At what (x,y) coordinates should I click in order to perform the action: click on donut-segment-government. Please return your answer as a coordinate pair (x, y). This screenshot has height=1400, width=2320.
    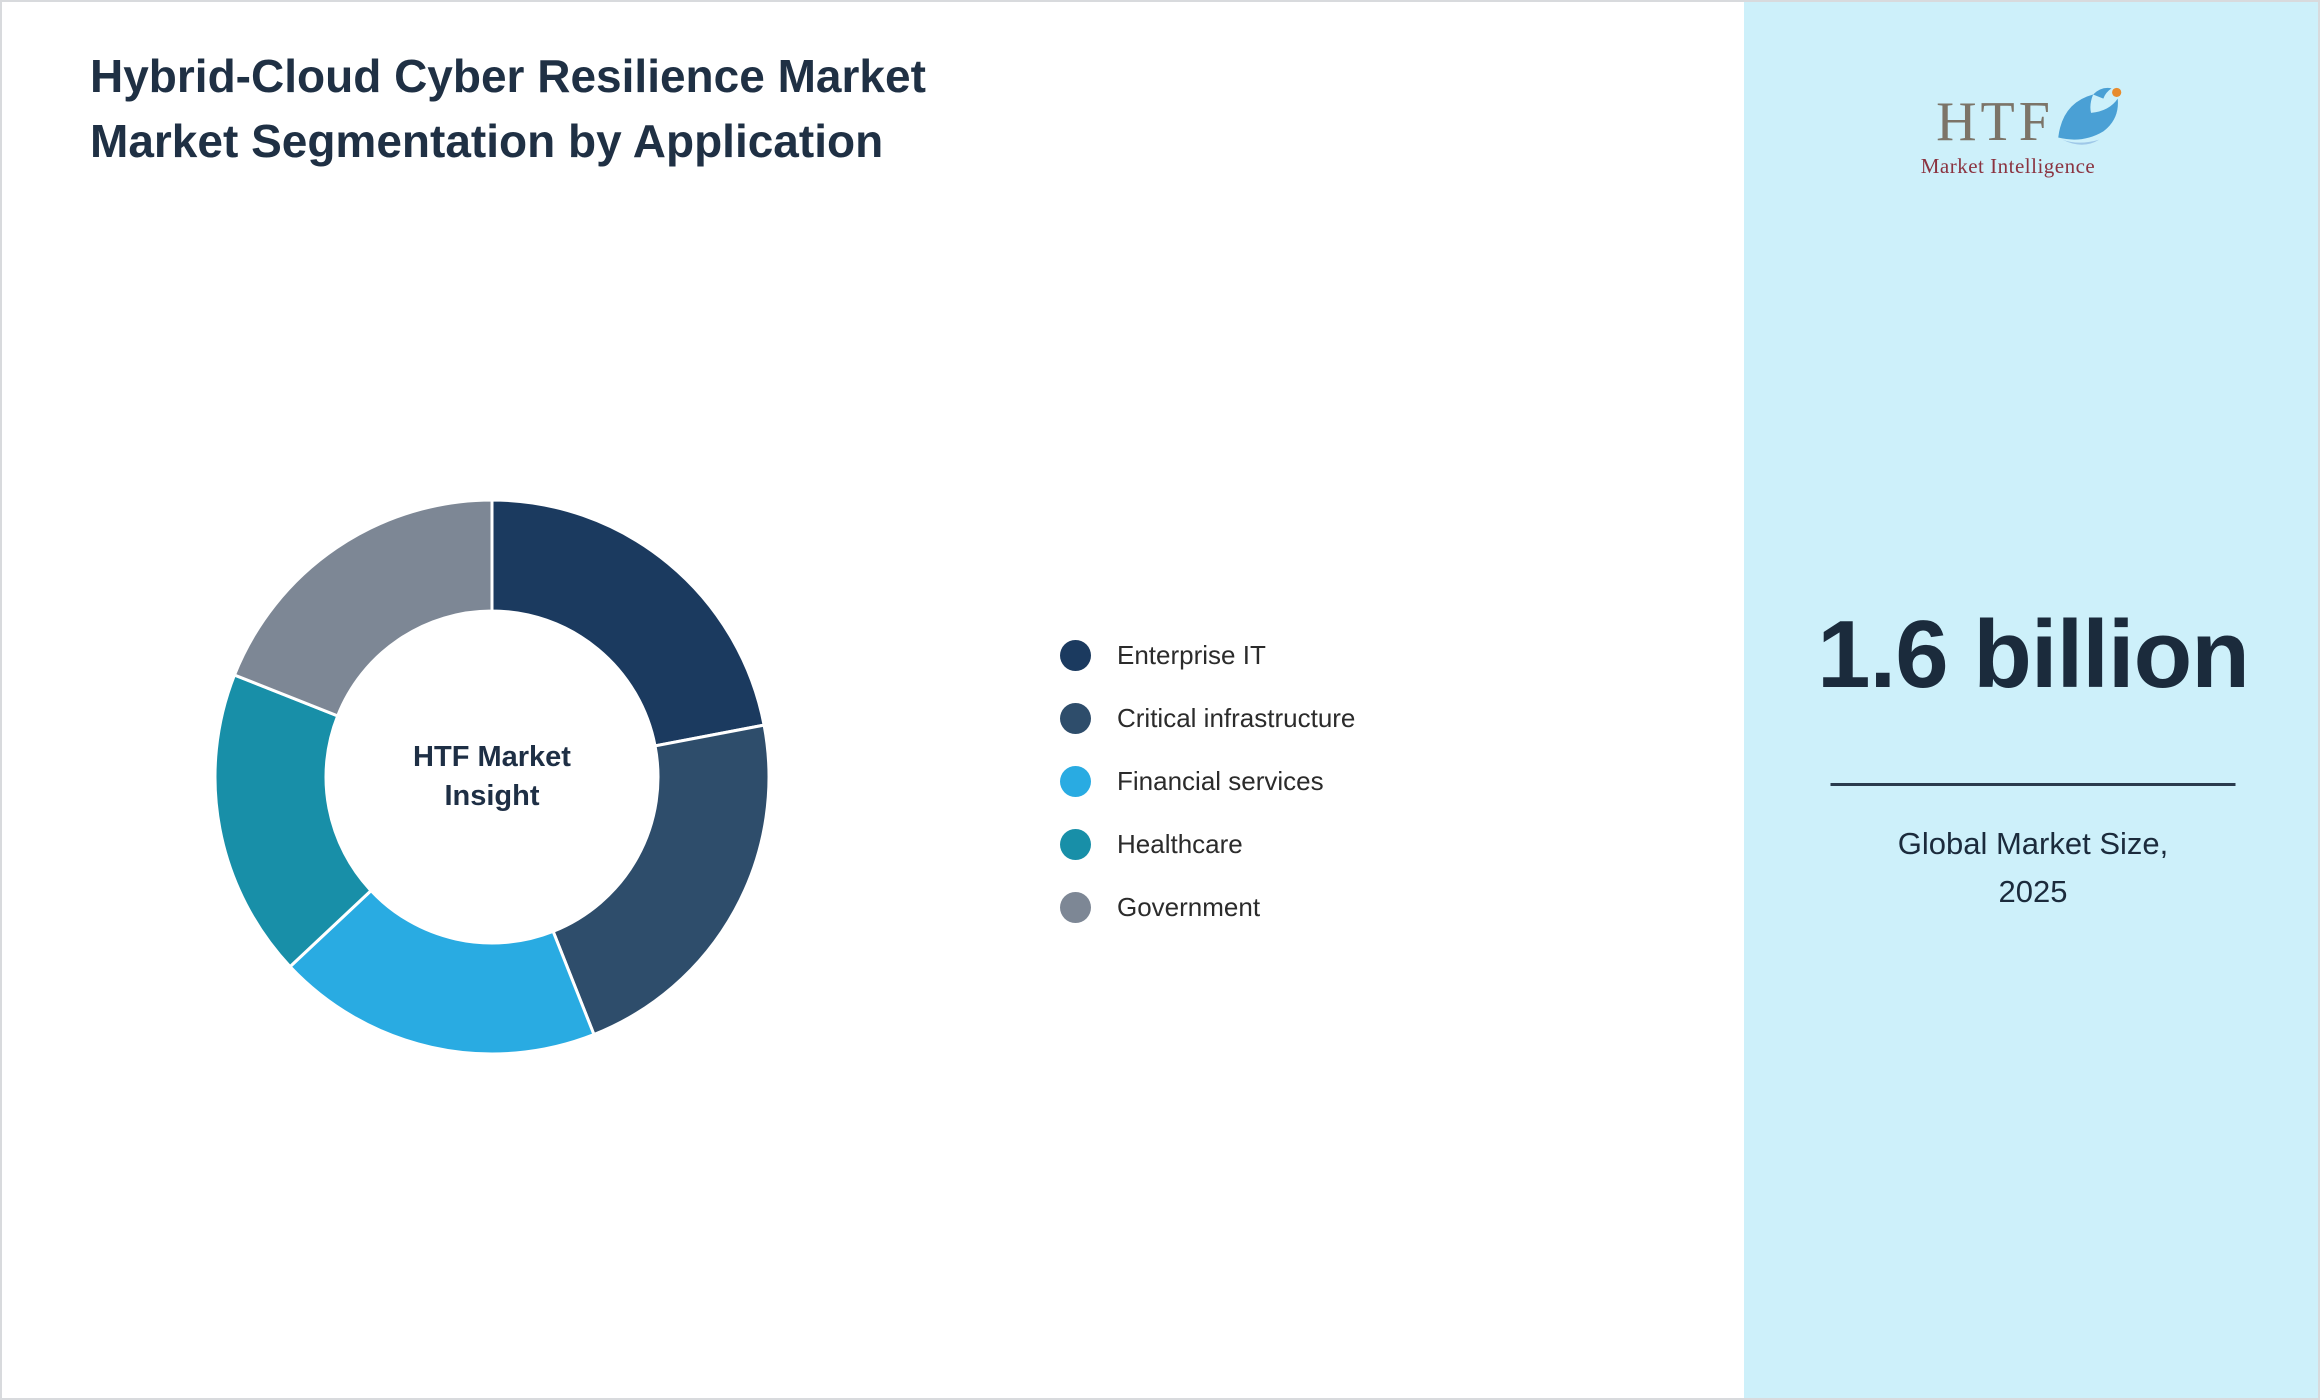
    Looking at the image, I should click on (363, 608).